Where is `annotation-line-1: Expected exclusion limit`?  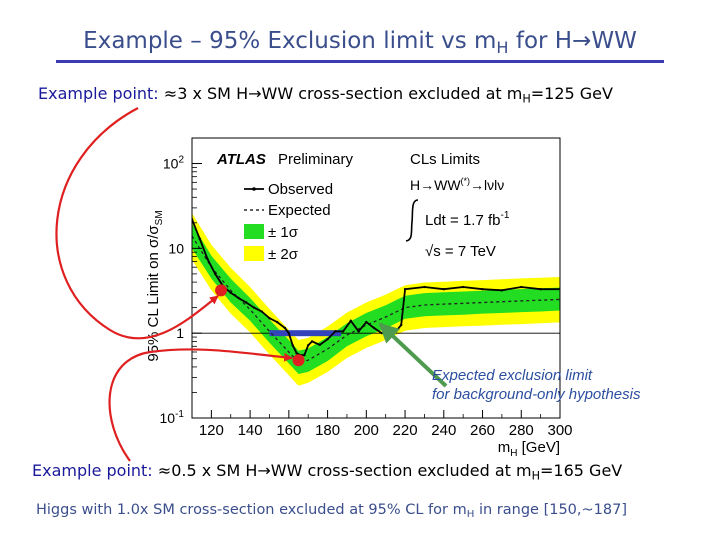 annotation-line-1: Expected exclusion limit is located at coordinates (512, 375).